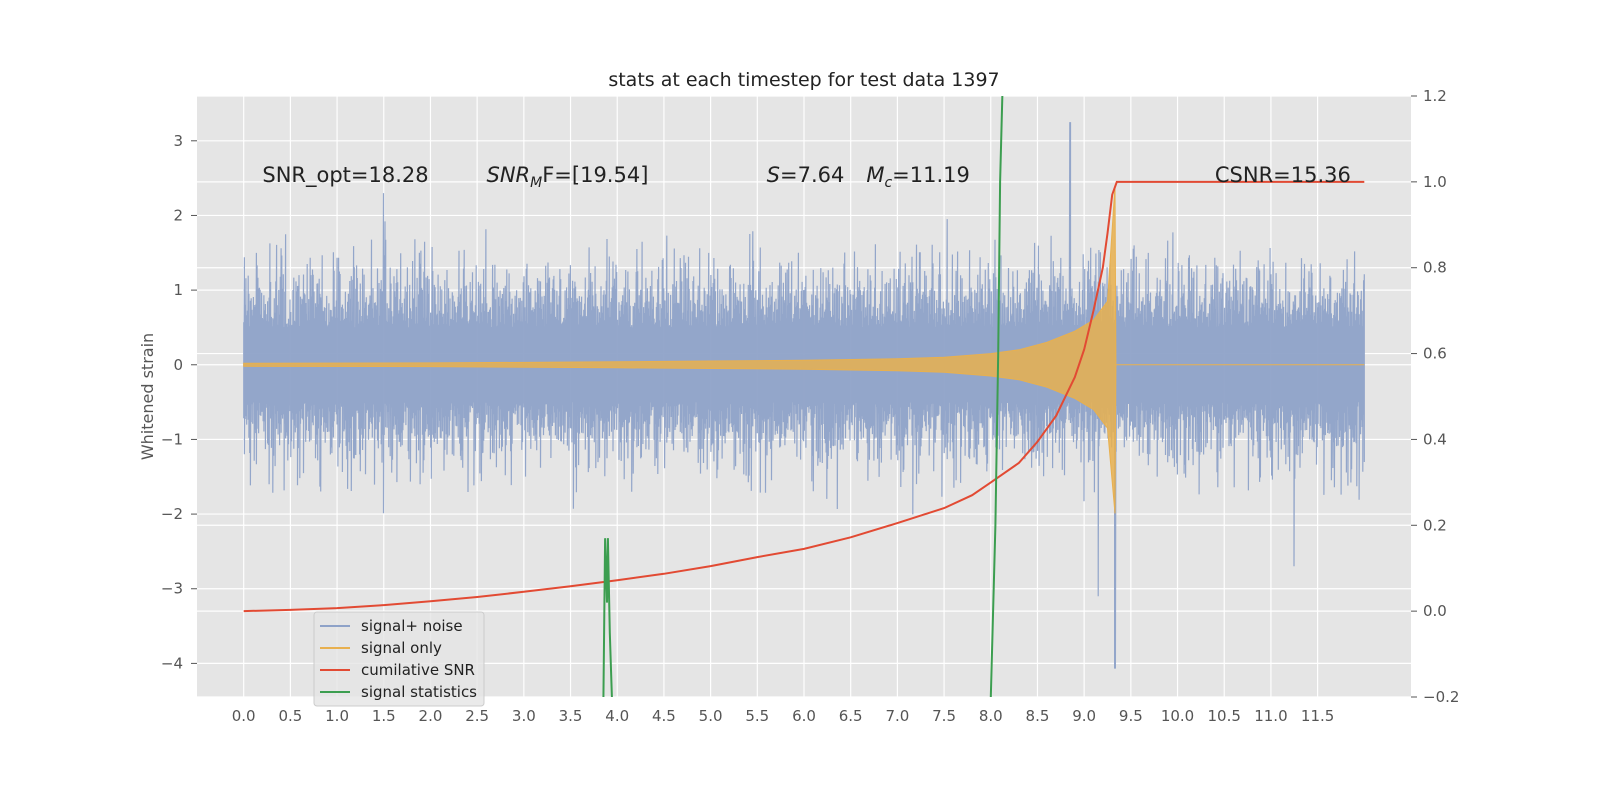 Image resolution: width=1600 pixels, height=800 pixels. Describe the element at coordinates (401, 648) in the screenshot. I see `legend-label: signal only` at that location.